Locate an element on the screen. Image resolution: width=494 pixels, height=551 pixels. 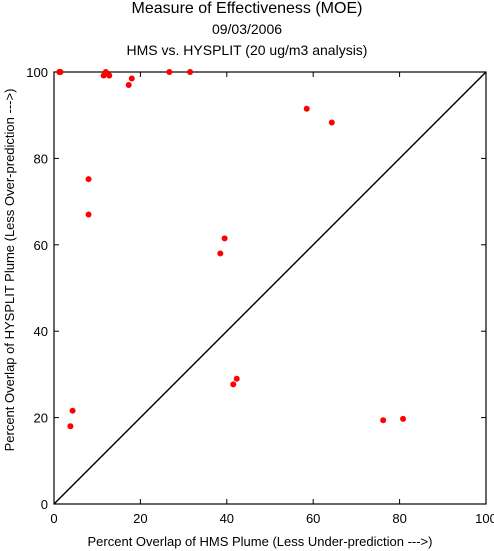
x-tick-label: 100 is located at coordinates (484, 518).